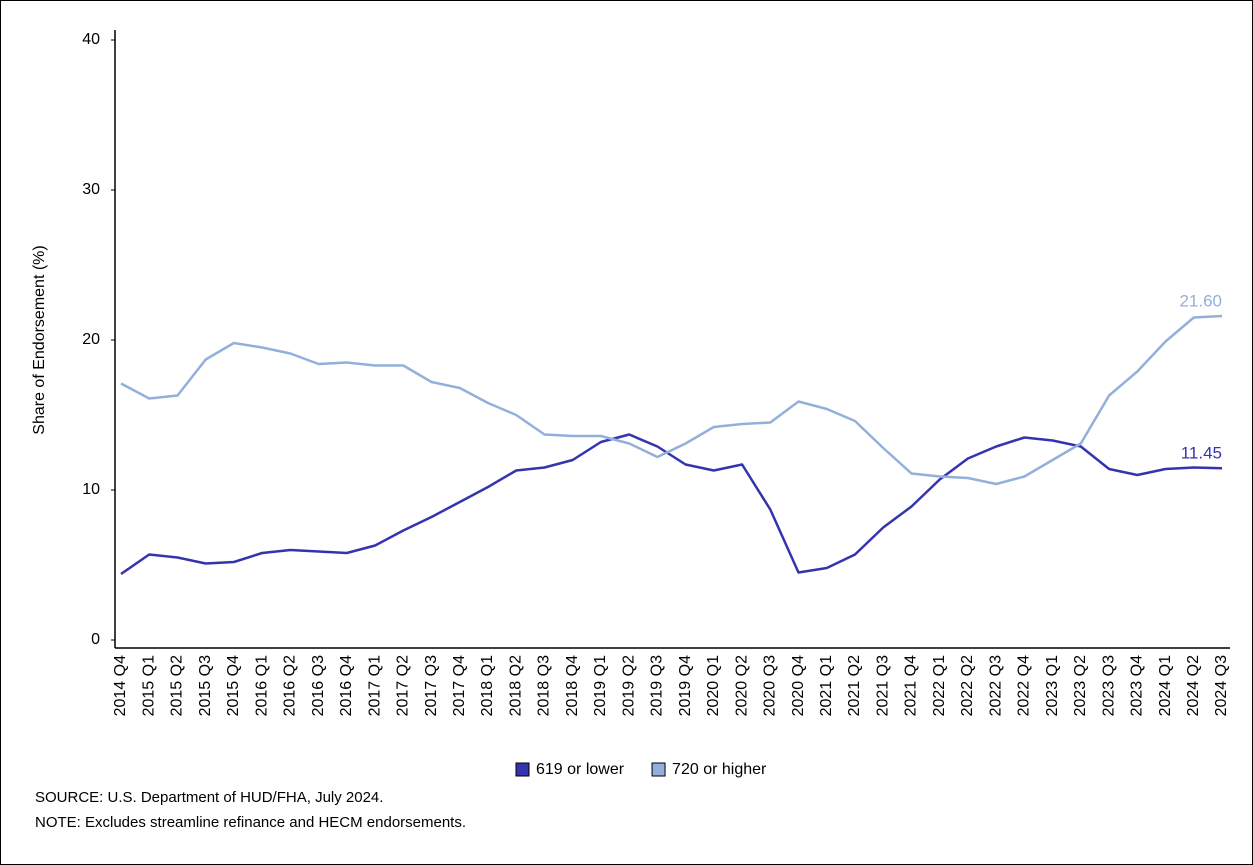  What do you see at coordinates (798, 685) in the screenshot?
I see `x-tick-label: 2020 Q4` at bounding box center [798, 685].